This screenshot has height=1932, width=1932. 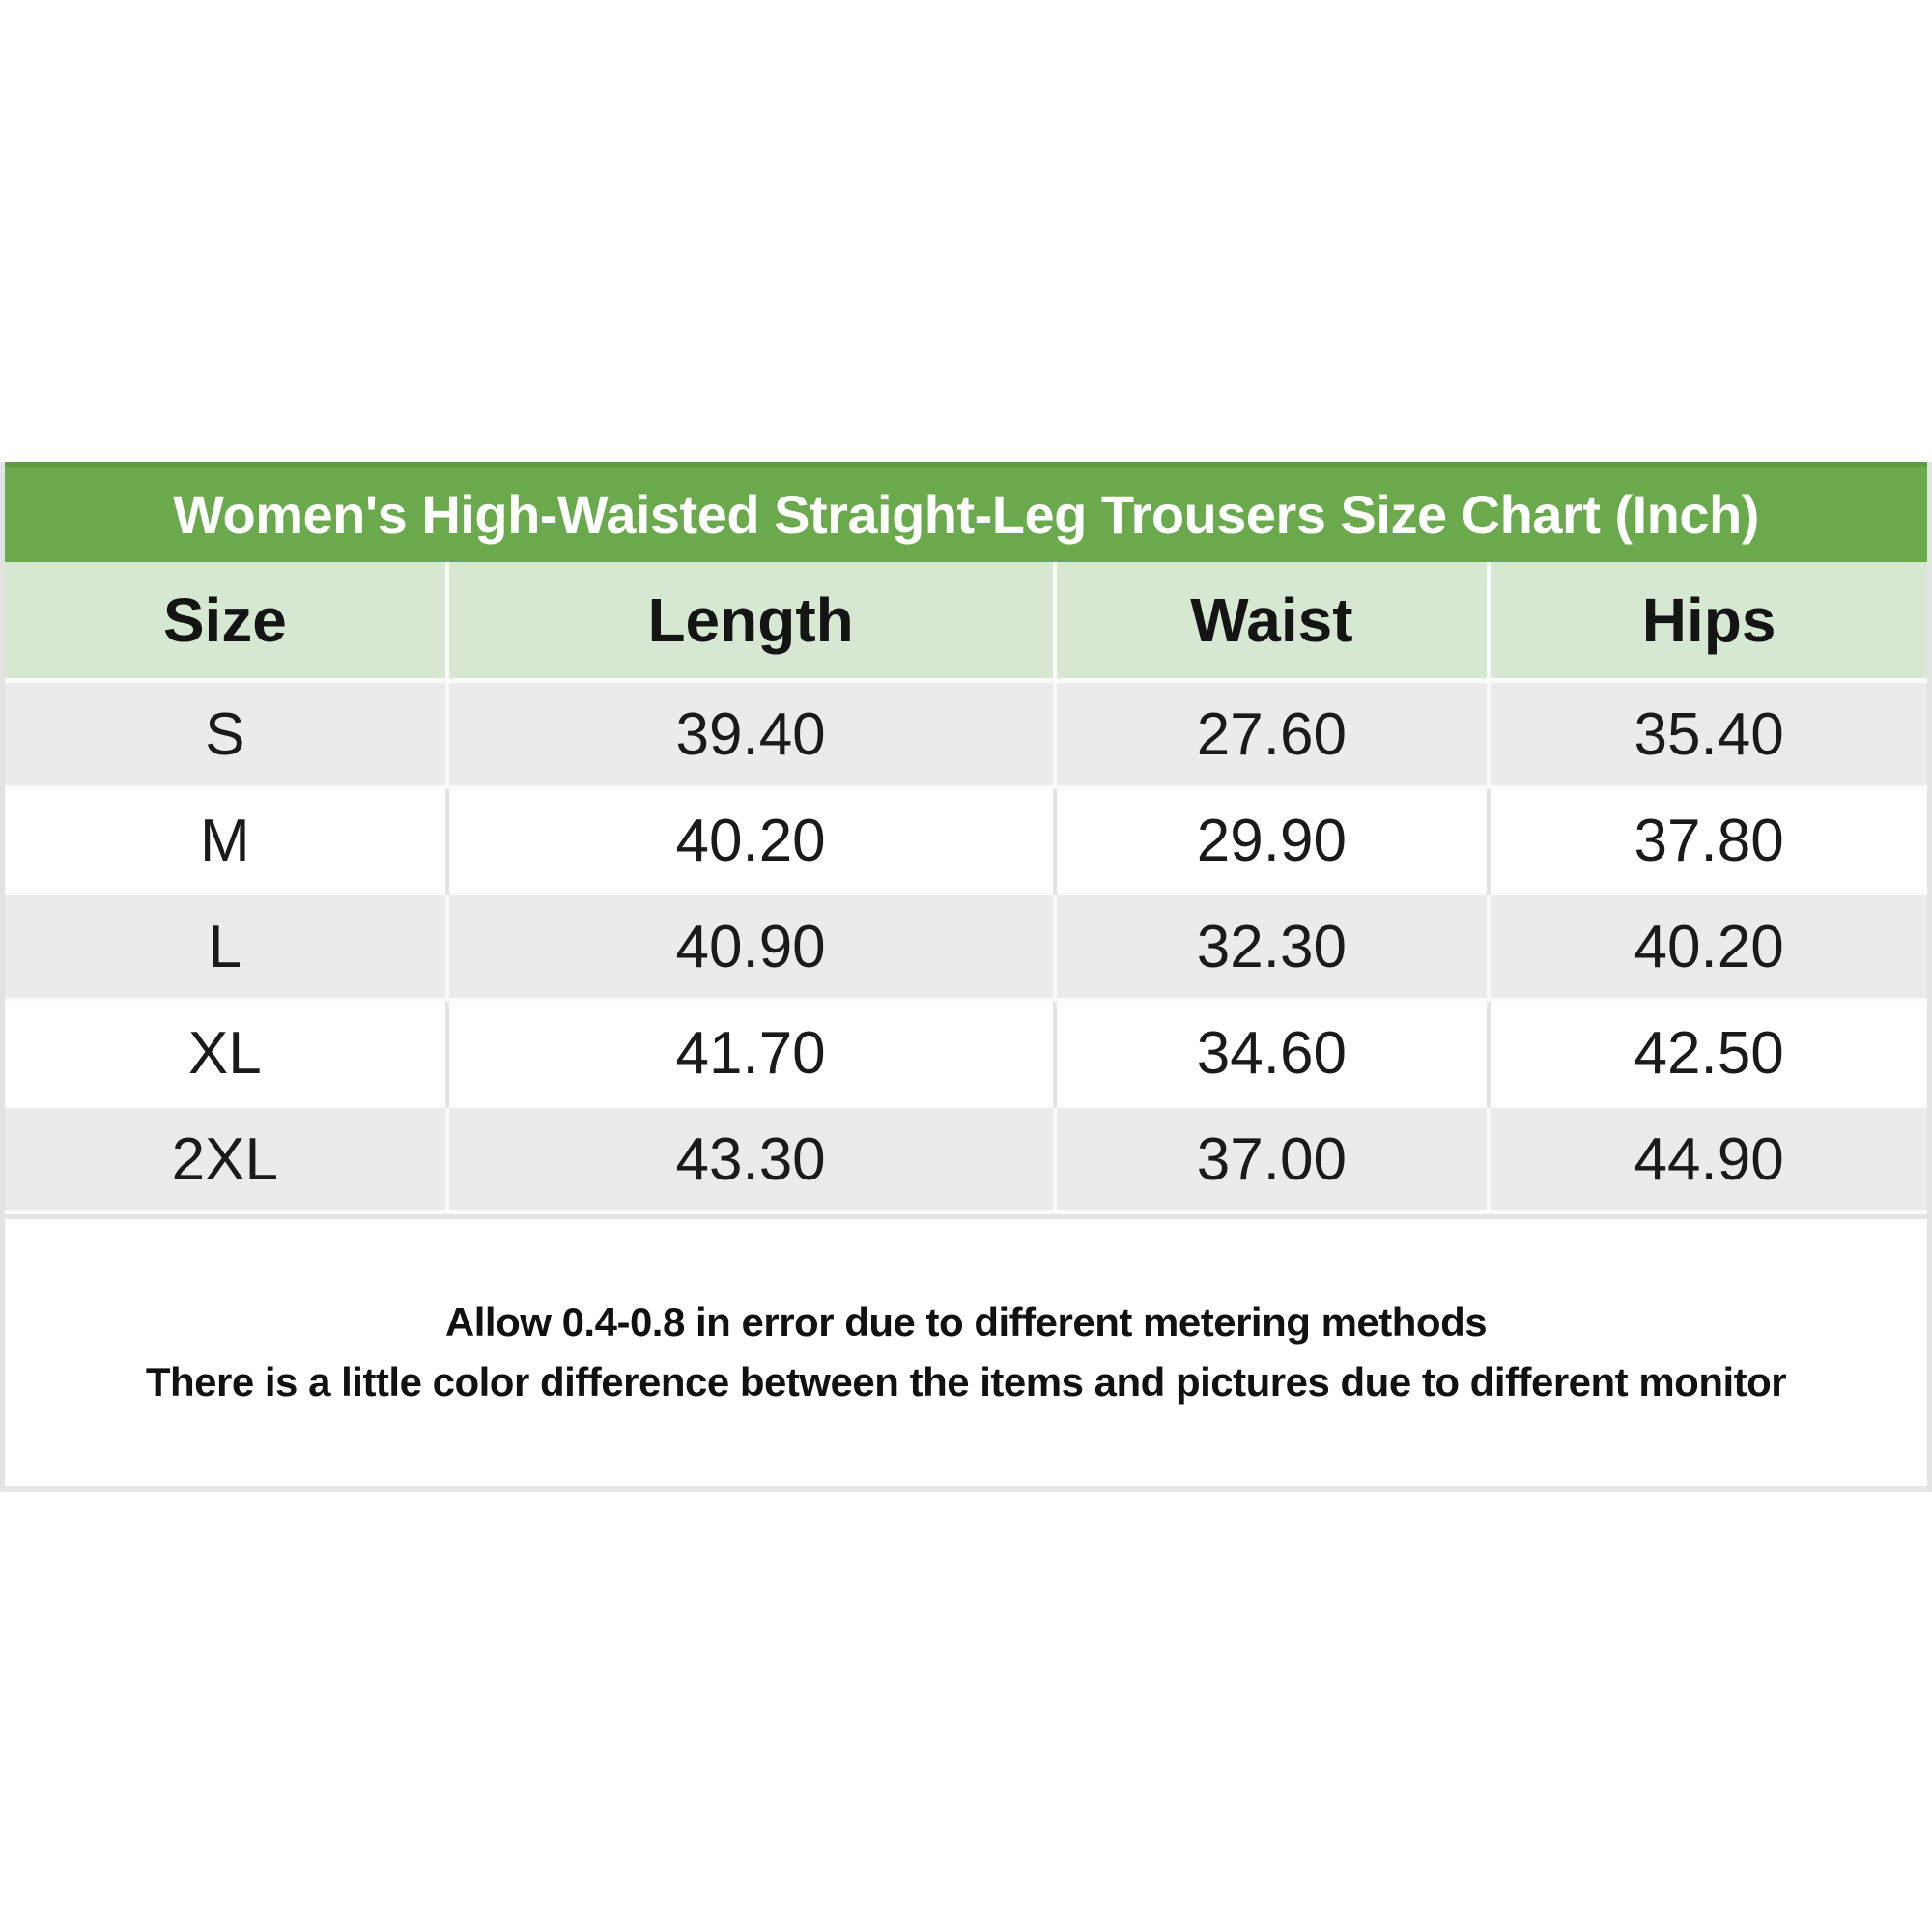 What do you see at coordinates (1707, 622) in the screenshot?
I see `column-header-hips: Hips` at bounding box center [1707, 622].